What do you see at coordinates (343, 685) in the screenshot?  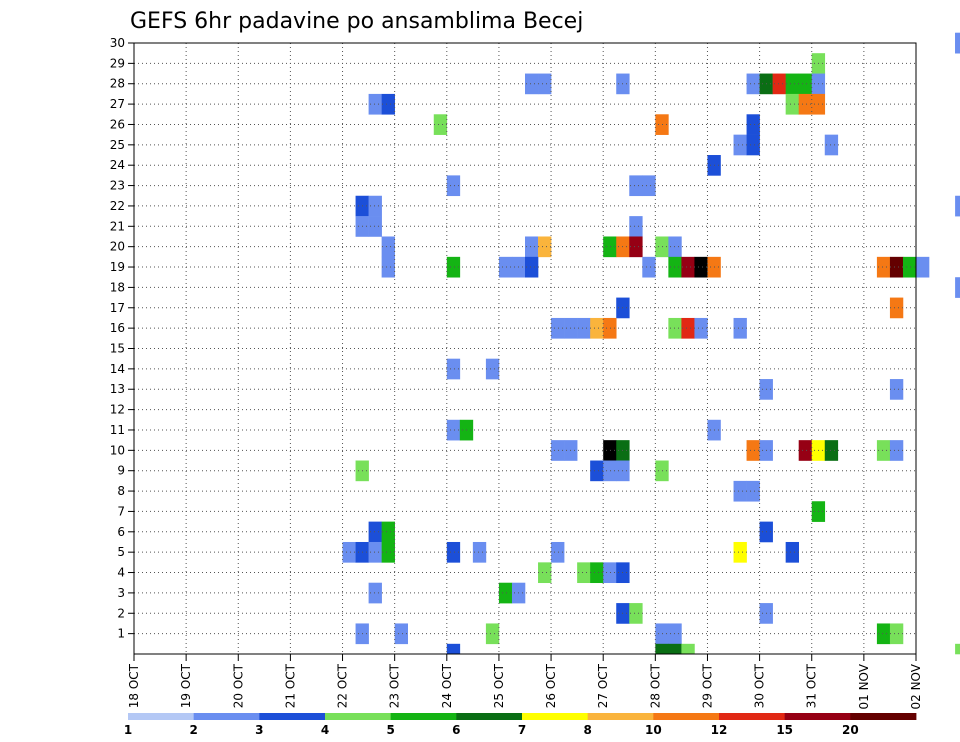 I see `x-tick-label: 22 OCT` at bounding box center [343, 685].